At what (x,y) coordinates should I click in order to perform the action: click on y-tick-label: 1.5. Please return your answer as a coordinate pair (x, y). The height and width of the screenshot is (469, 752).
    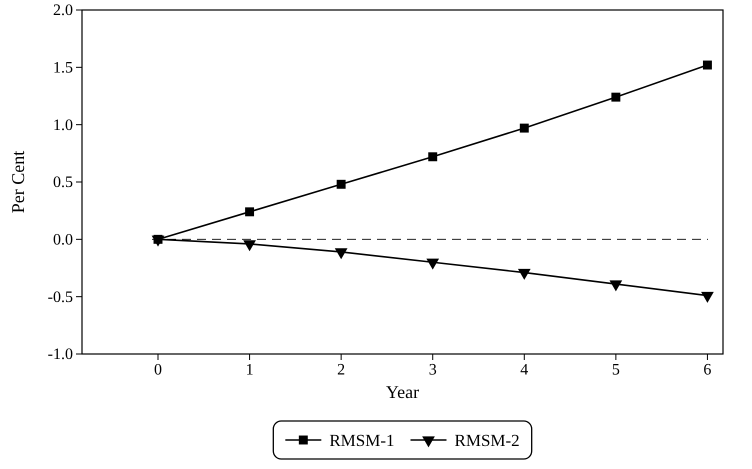
    Looking at the image, I should click on (63, 67).